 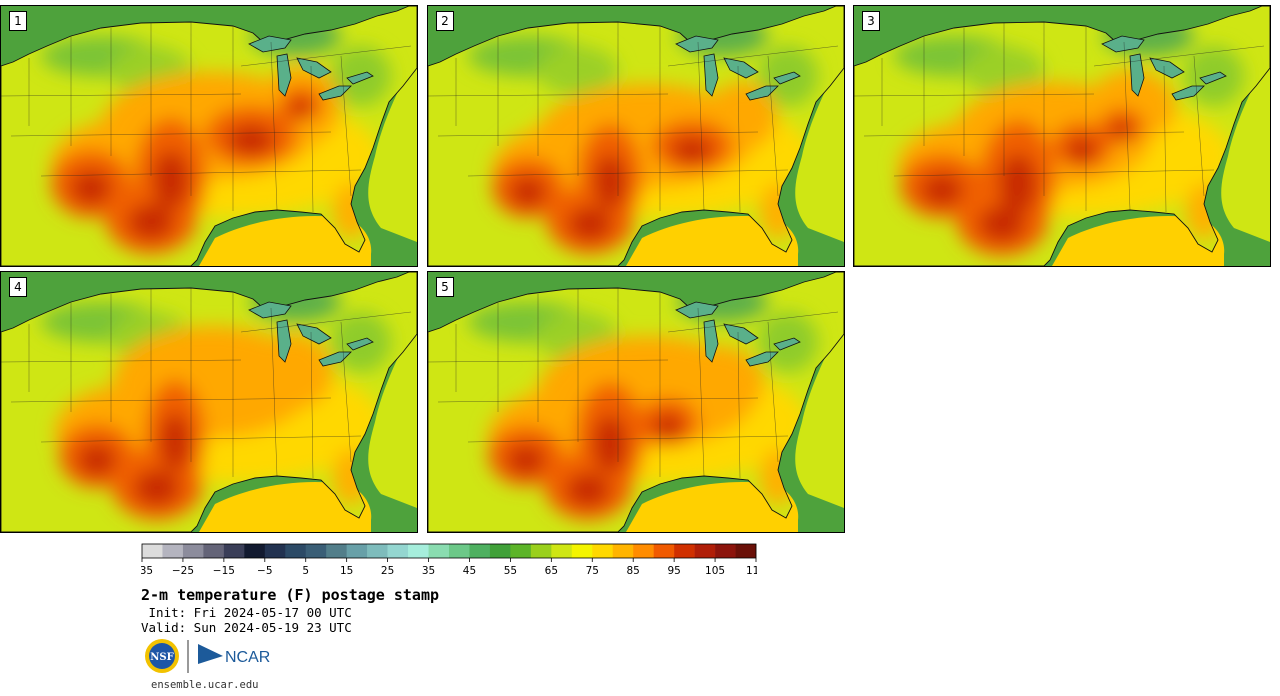 What do you see at coordinates (290, 595) in the screenshot?
I see `figure-title: 2-m temperature (F) postage stamp` at bounding box center [290, 595].